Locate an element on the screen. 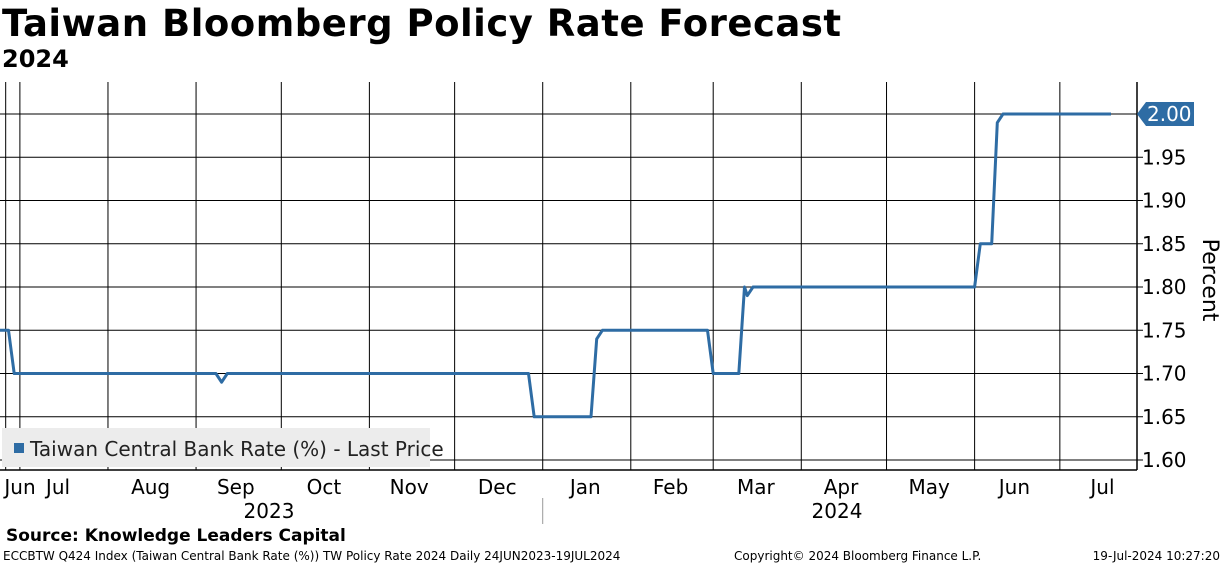 The image size is (1224, 566). x-tick-label: Nov is located at coordinates (409, 487).